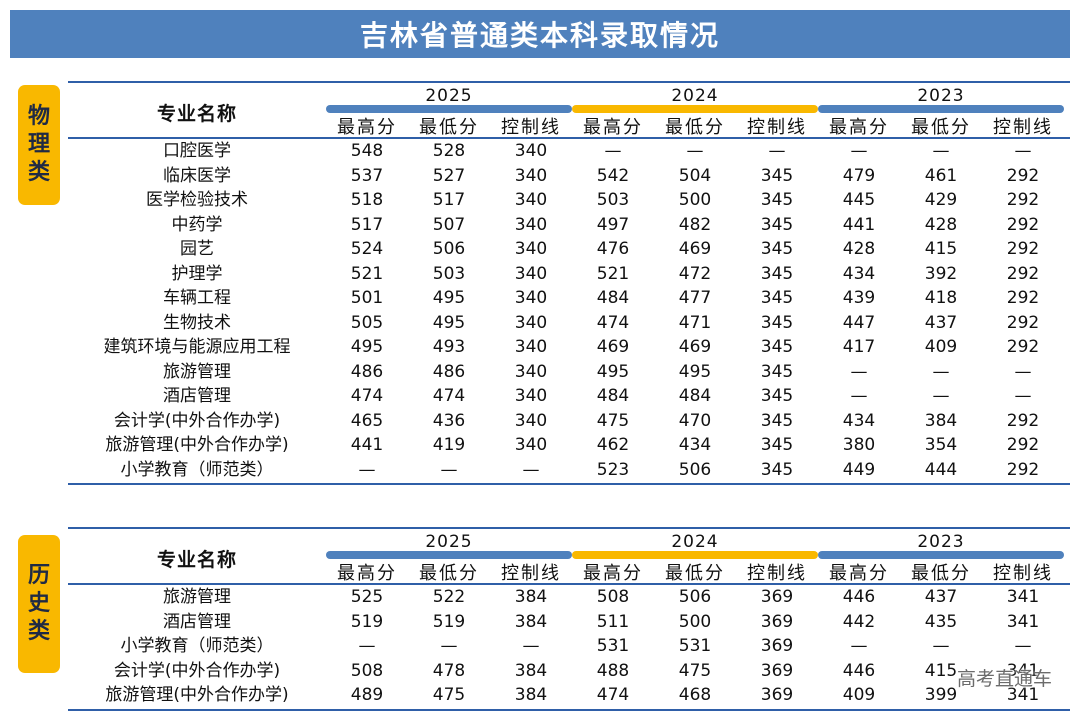 Image resolution: width=1080 pixels, height=715 pixels. I want to click on score-cell: 527, so click(449, 175).